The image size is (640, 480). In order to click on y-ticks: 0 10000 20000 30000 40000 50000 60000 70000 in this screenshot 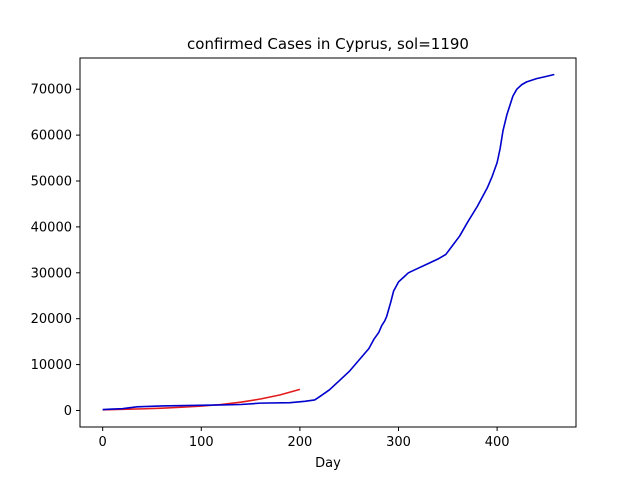, I will do `click(55, 251)`.